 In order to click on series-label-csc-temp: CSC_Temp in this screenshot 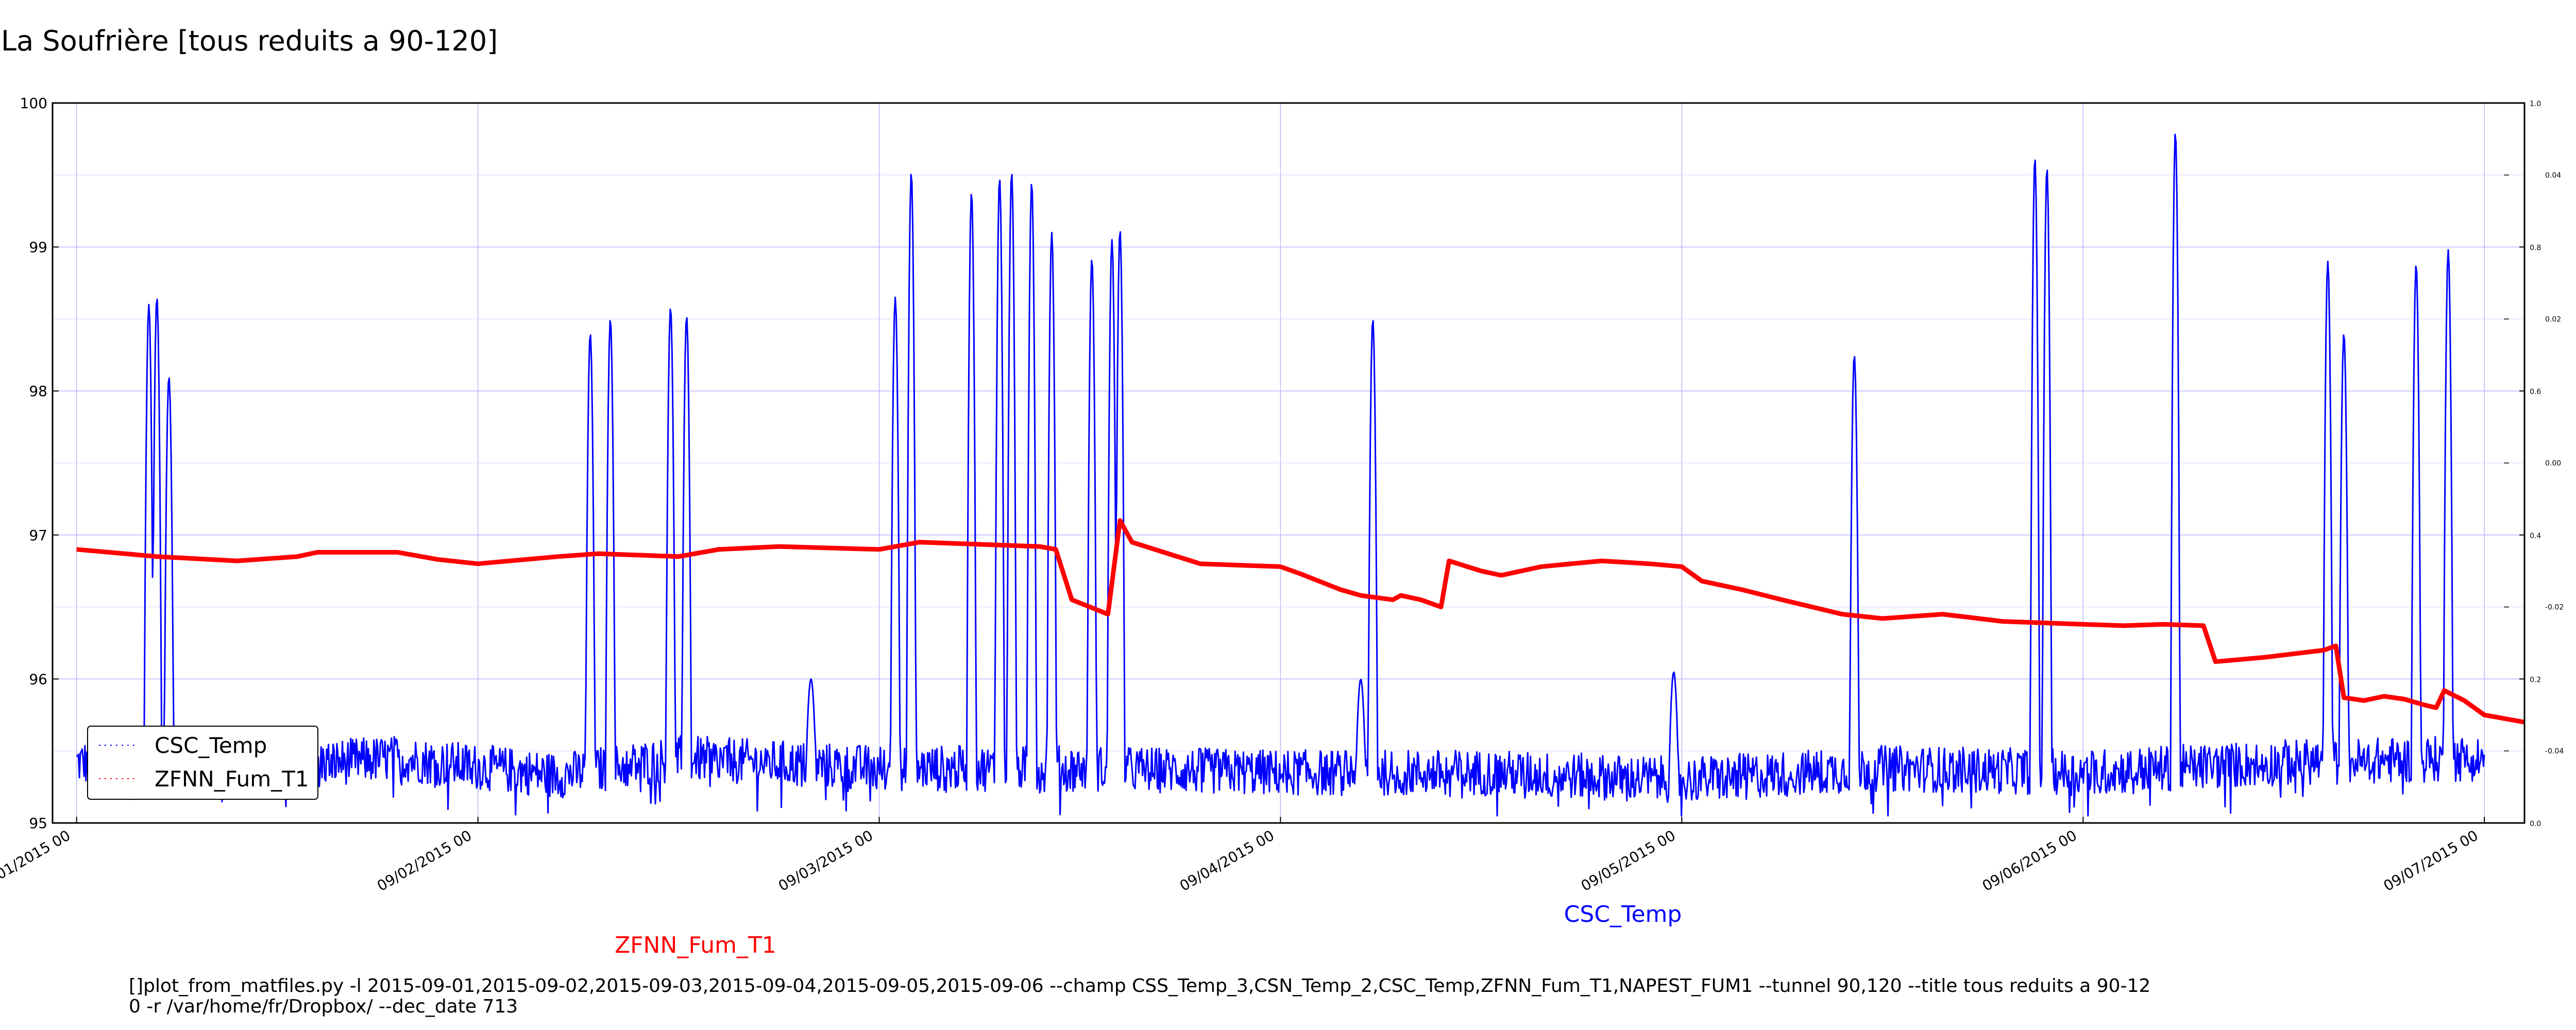, I will do `click(1623, 914)`.